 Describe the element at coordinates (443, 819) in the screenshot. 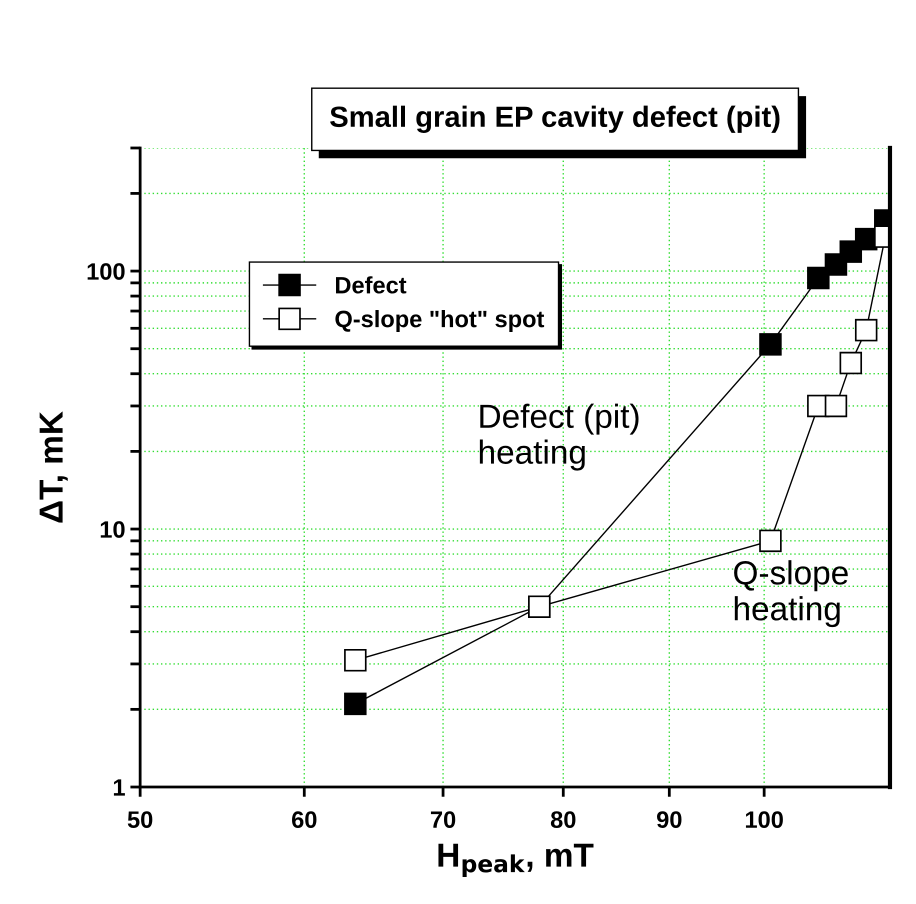

I see `x-tick-label: 70` at that location.